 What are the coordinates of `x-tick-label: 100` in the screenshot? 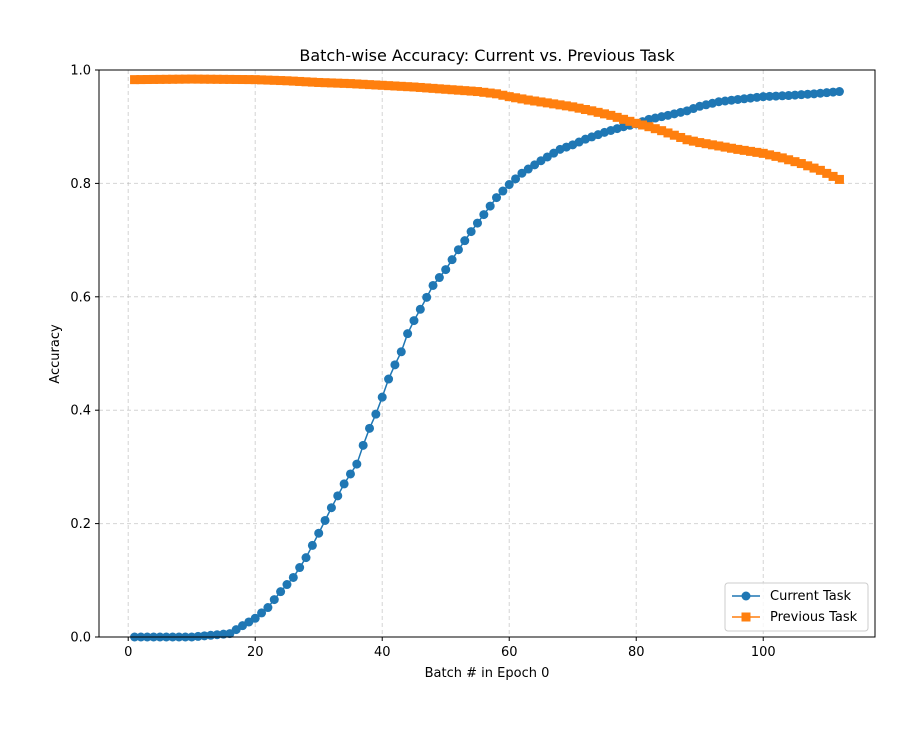 It's located at (763, 652).